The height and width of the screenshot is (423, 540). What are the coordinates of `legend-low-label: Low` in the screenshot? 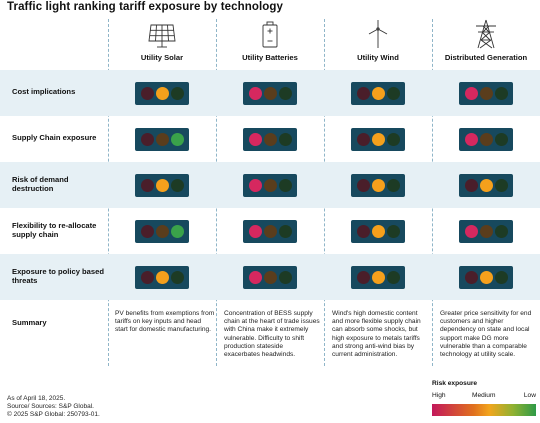 It's located at (529, 395).